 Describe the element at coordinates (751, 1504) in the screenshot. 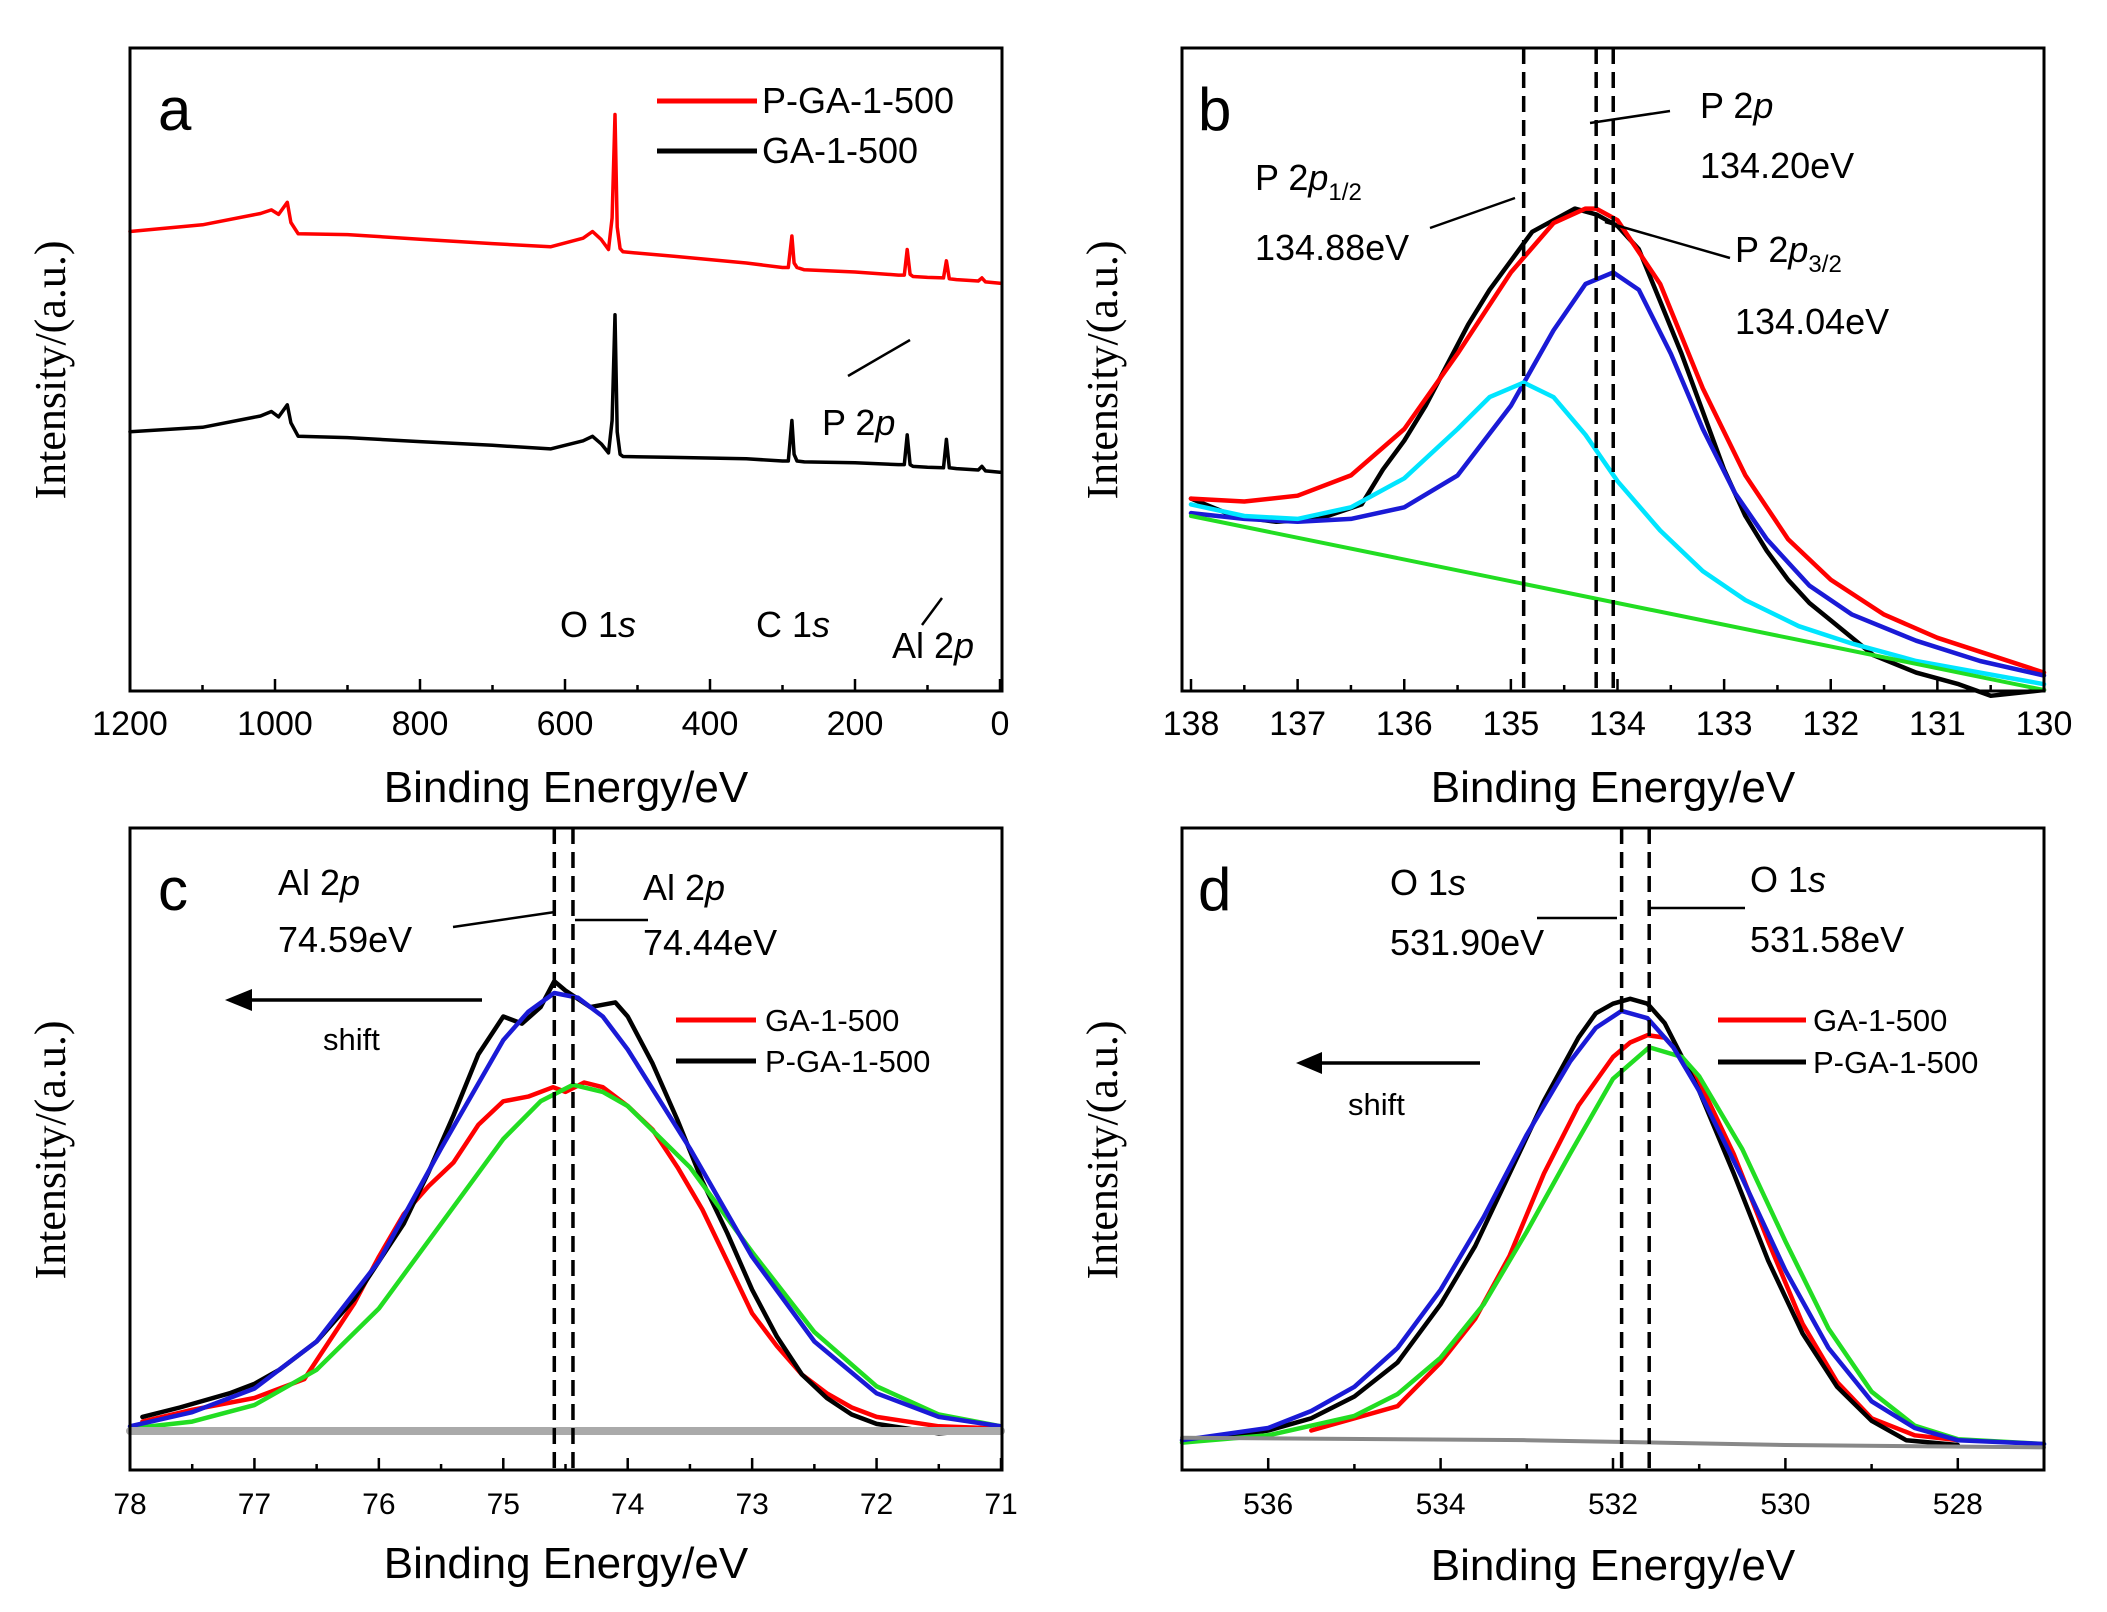

I see `x-tick-label-c-73: 73` at that location.